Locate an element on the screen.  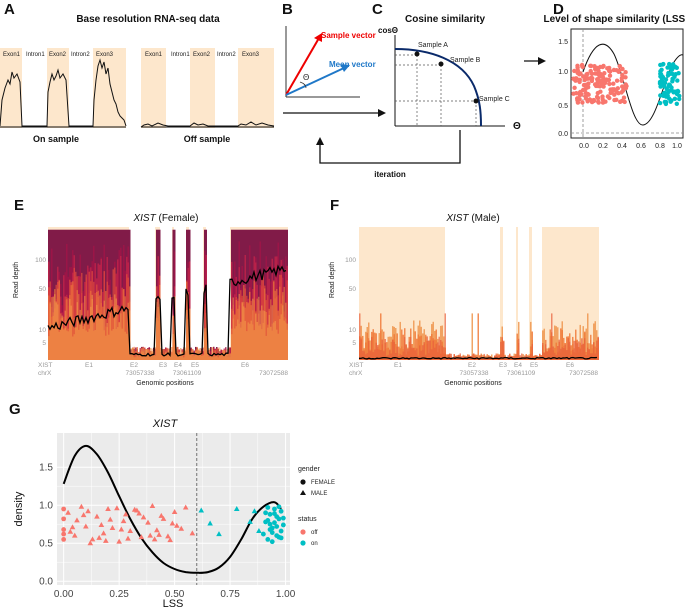
panel-label-e: E is located at coordinates (19, 205).